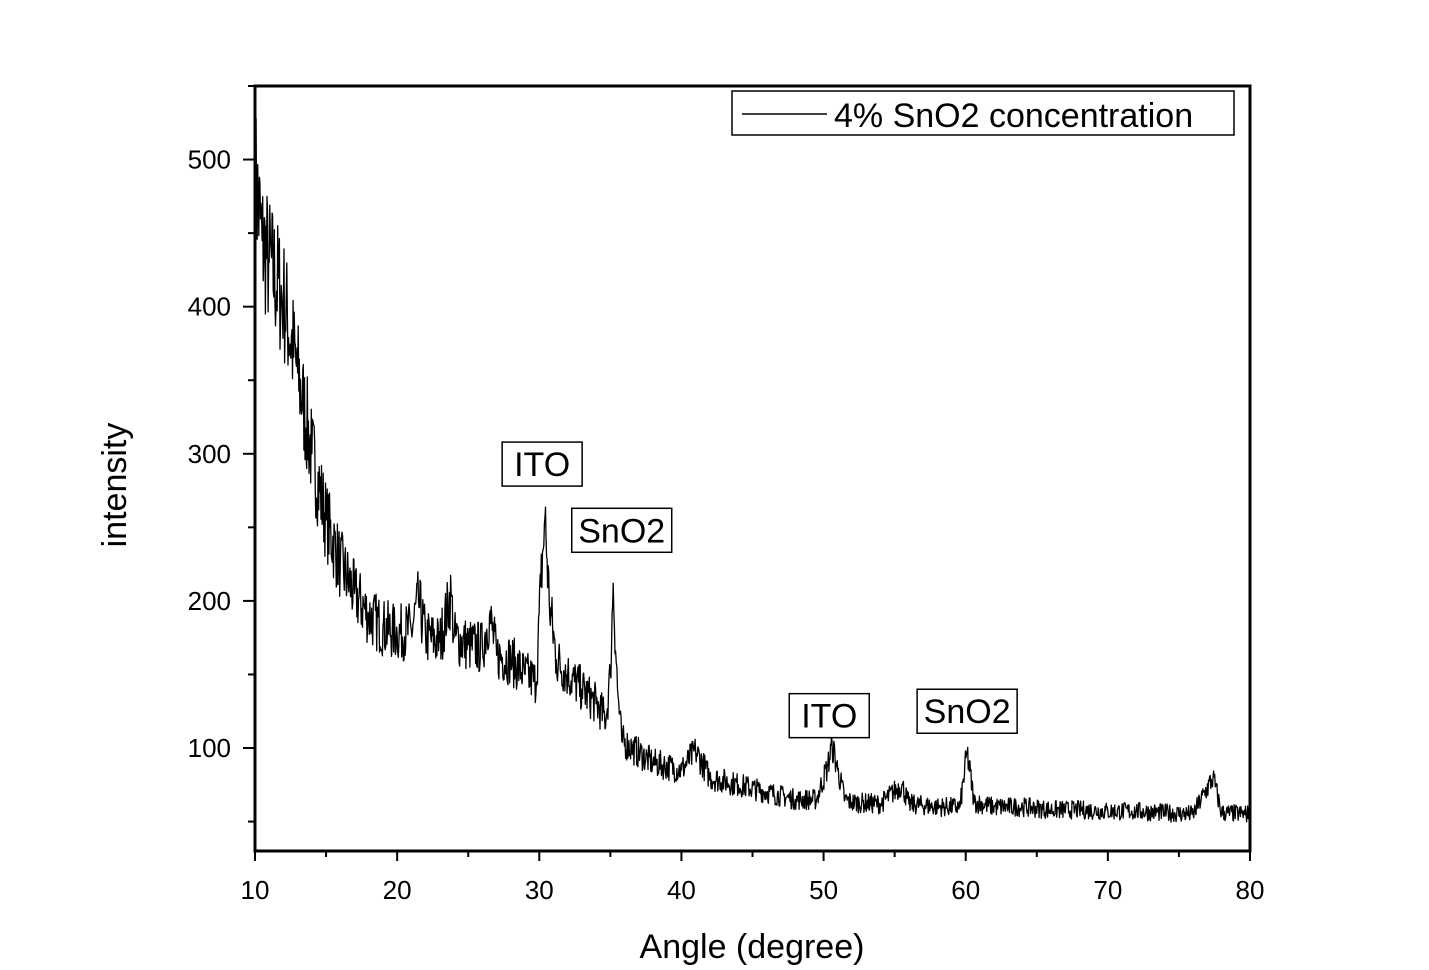 The width and height of the screenshot is (1429, 970). I want to click on legend: 4% SnO2 concentration, so click(983, 113).